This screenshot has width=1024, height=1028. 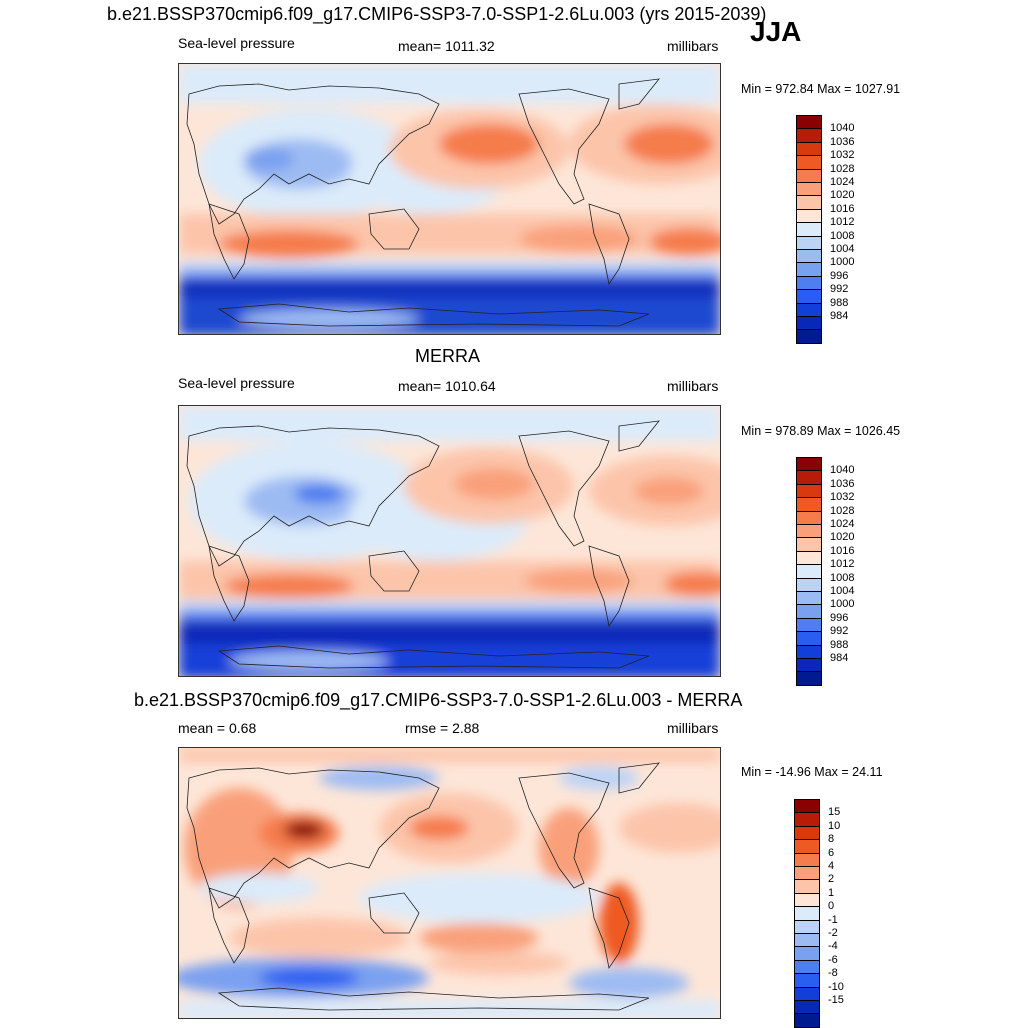 I want to click on panel1-variable-label: Sea-level pressure, so click(x=236, y=43).